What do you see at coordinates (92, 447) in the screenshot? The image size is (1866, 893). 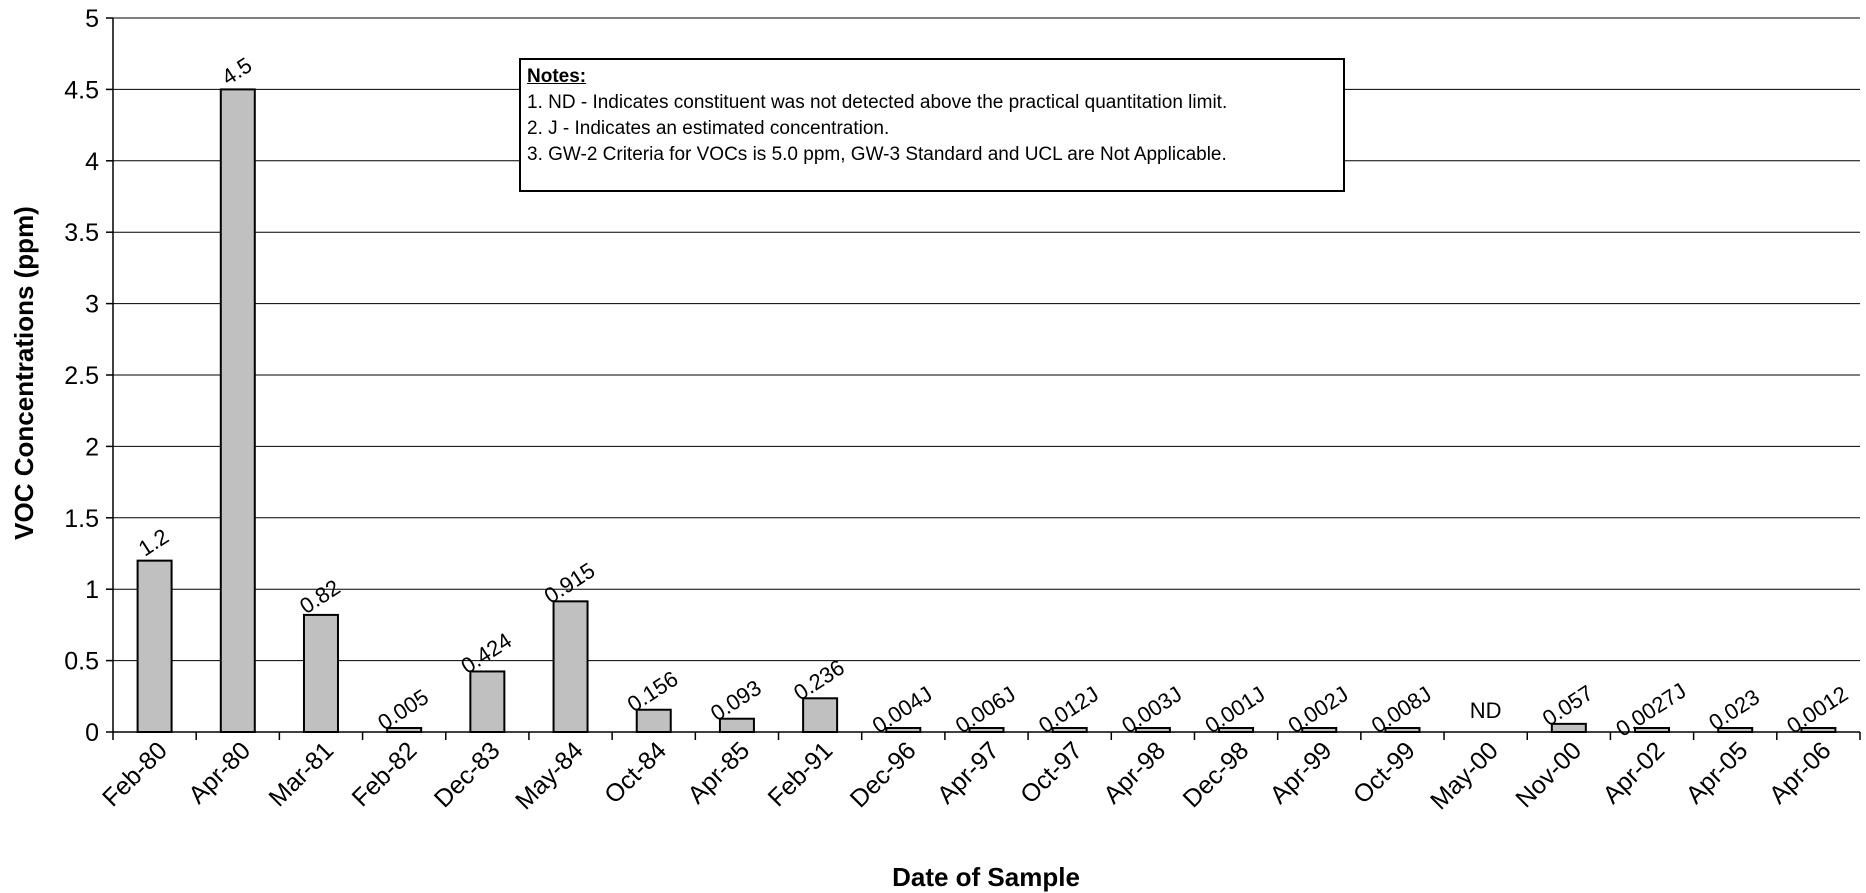 I see `y-tick-label: 2` at bounding box center [92, 447].